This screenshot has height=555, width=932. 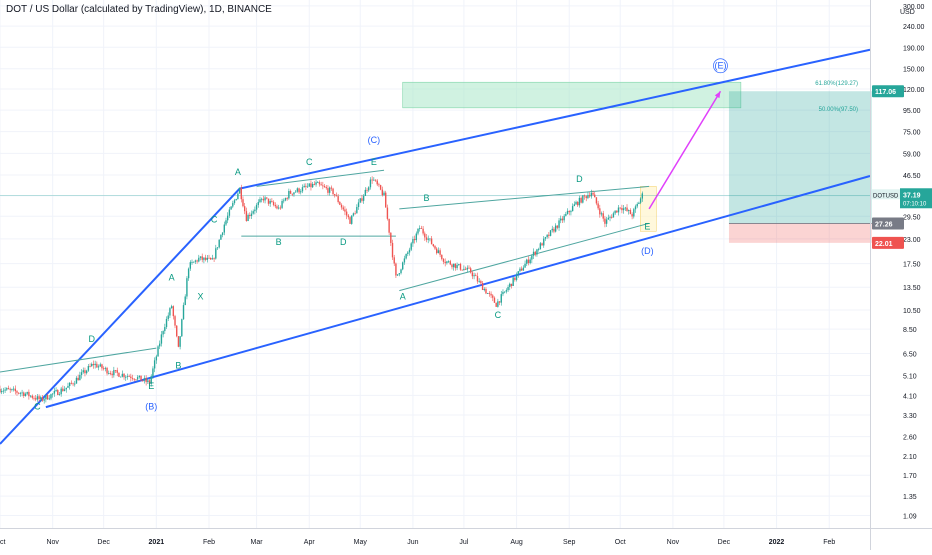 What do you see at coordinates (463, 542) in the screenshot?
I see `x-tick-label: Jul` at bounding box center [463, 542].